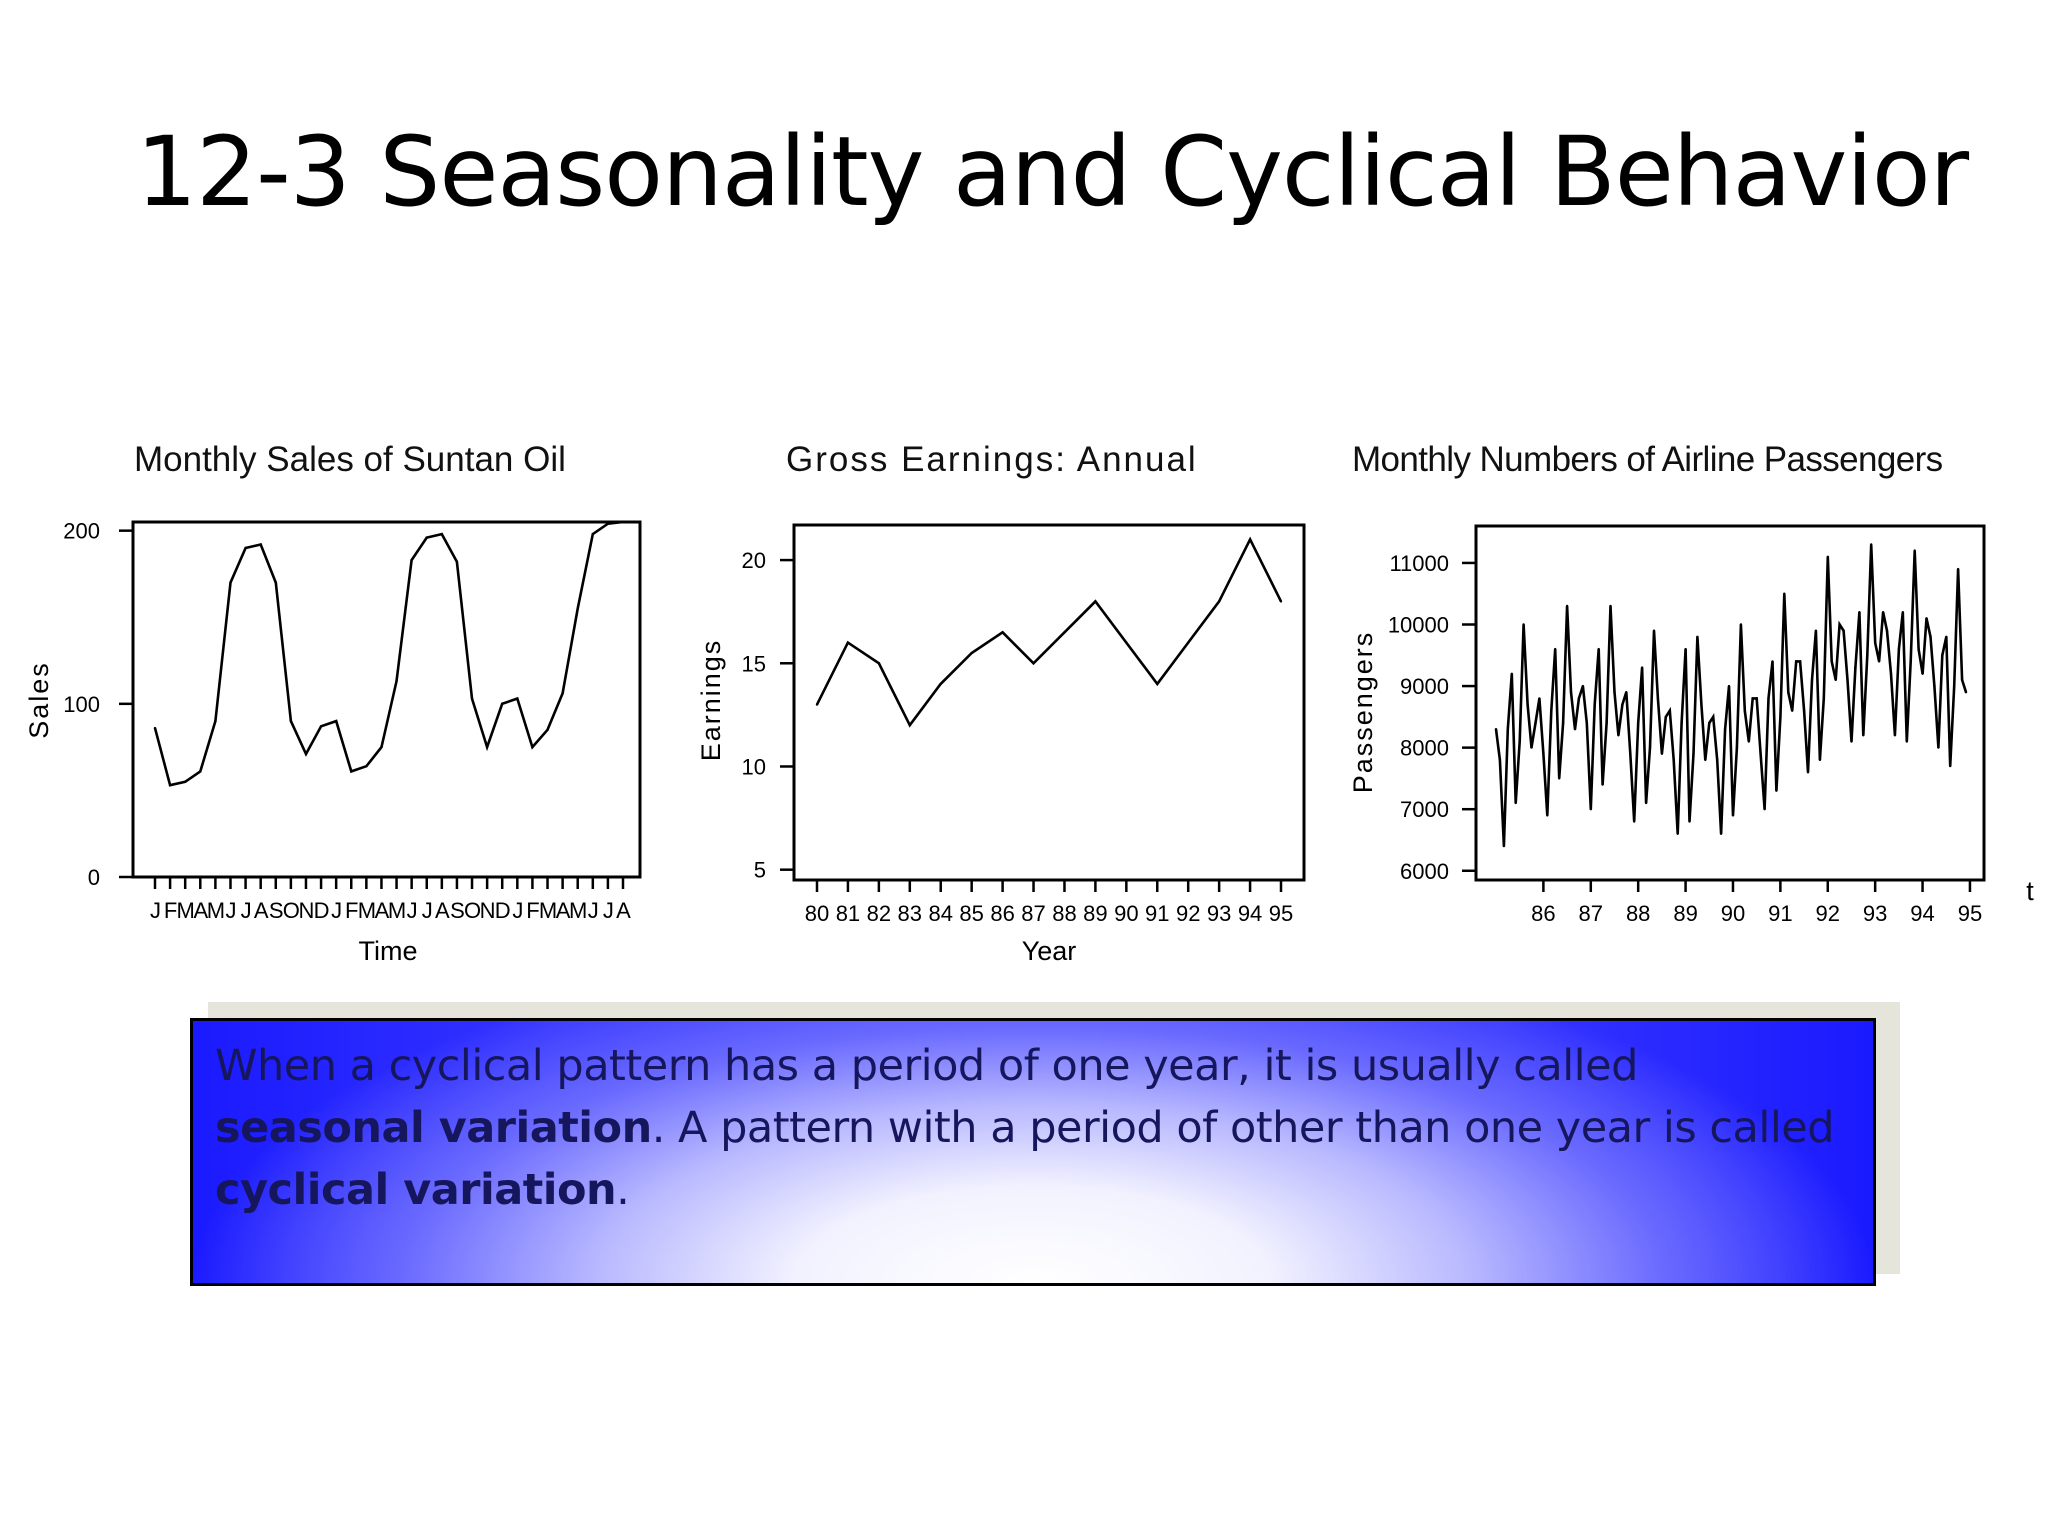  I want to click on y-tick-label: 15, so click(754, 663).